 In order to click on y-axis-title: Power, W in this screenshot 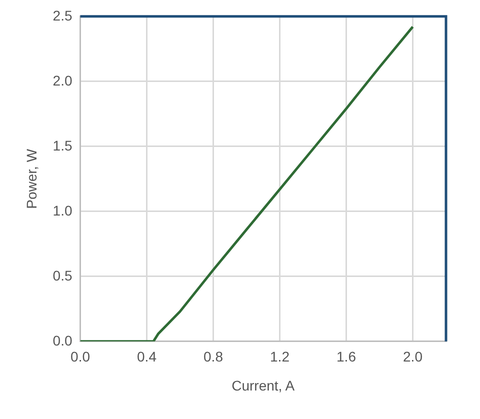, I will do `click(31, 178)`.